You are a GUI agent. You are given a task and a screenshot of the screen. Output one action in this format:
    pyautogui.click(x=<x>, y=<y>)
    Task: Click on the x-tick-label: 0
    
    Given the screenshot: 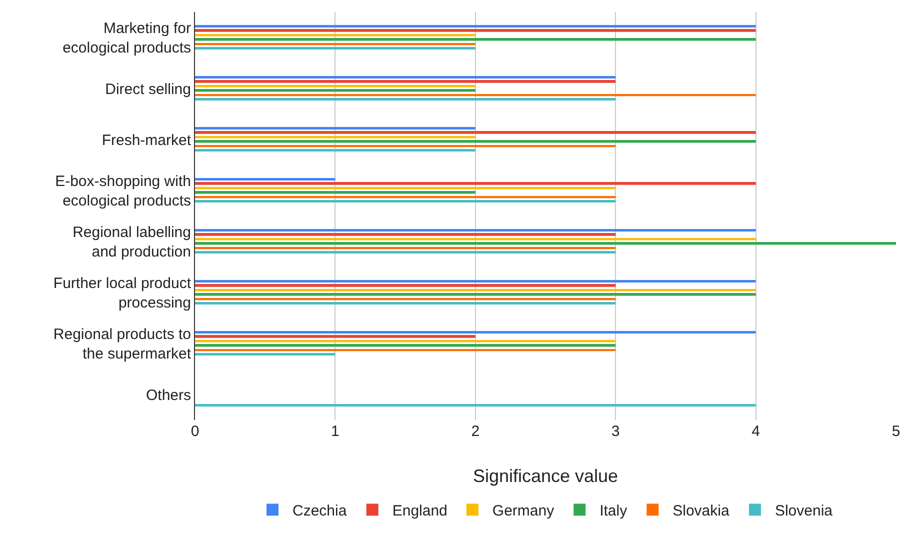 What is the action you would take?
    pyautogui.click(x=195, y=431)
    